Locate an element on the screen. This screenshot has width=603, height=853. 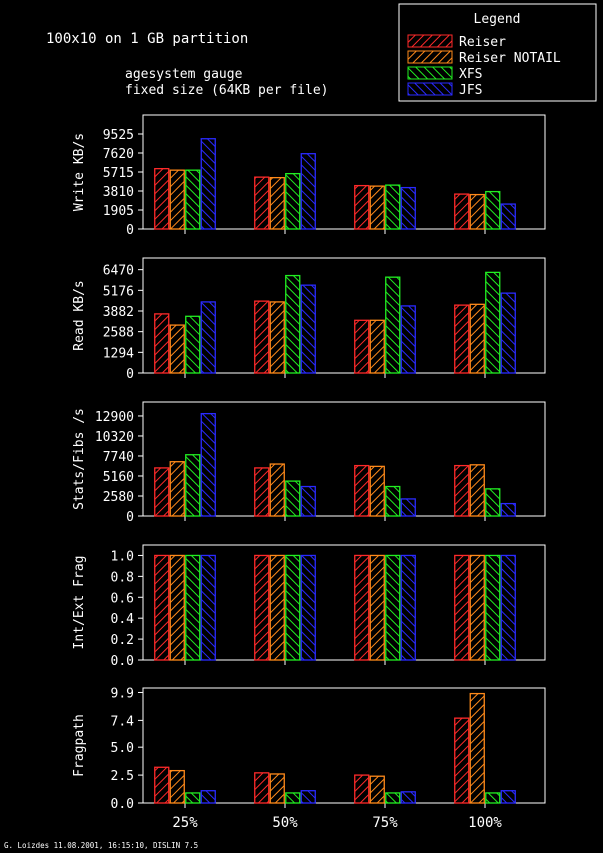
y-tick-label: 1.0 is located at coordinates (122, 556).